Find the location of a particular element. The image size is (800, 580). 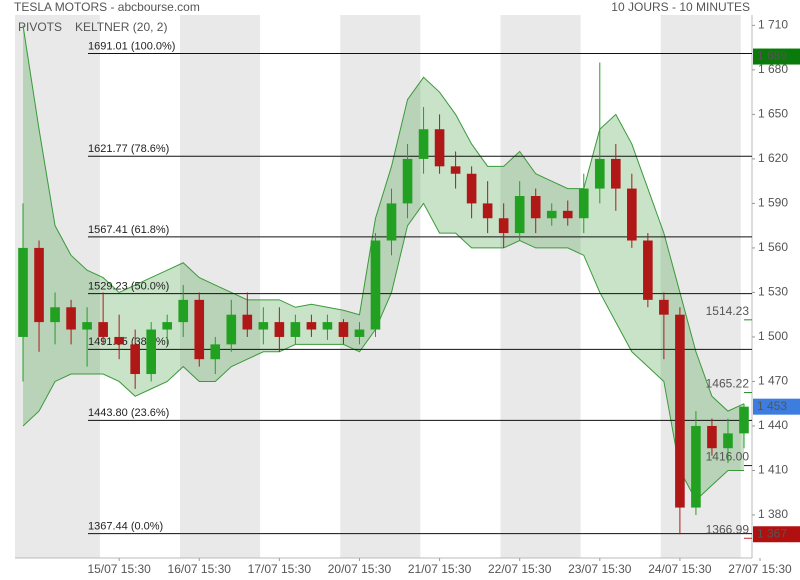

y-tick-label: 1 530 is located at coordinates (773, 292).